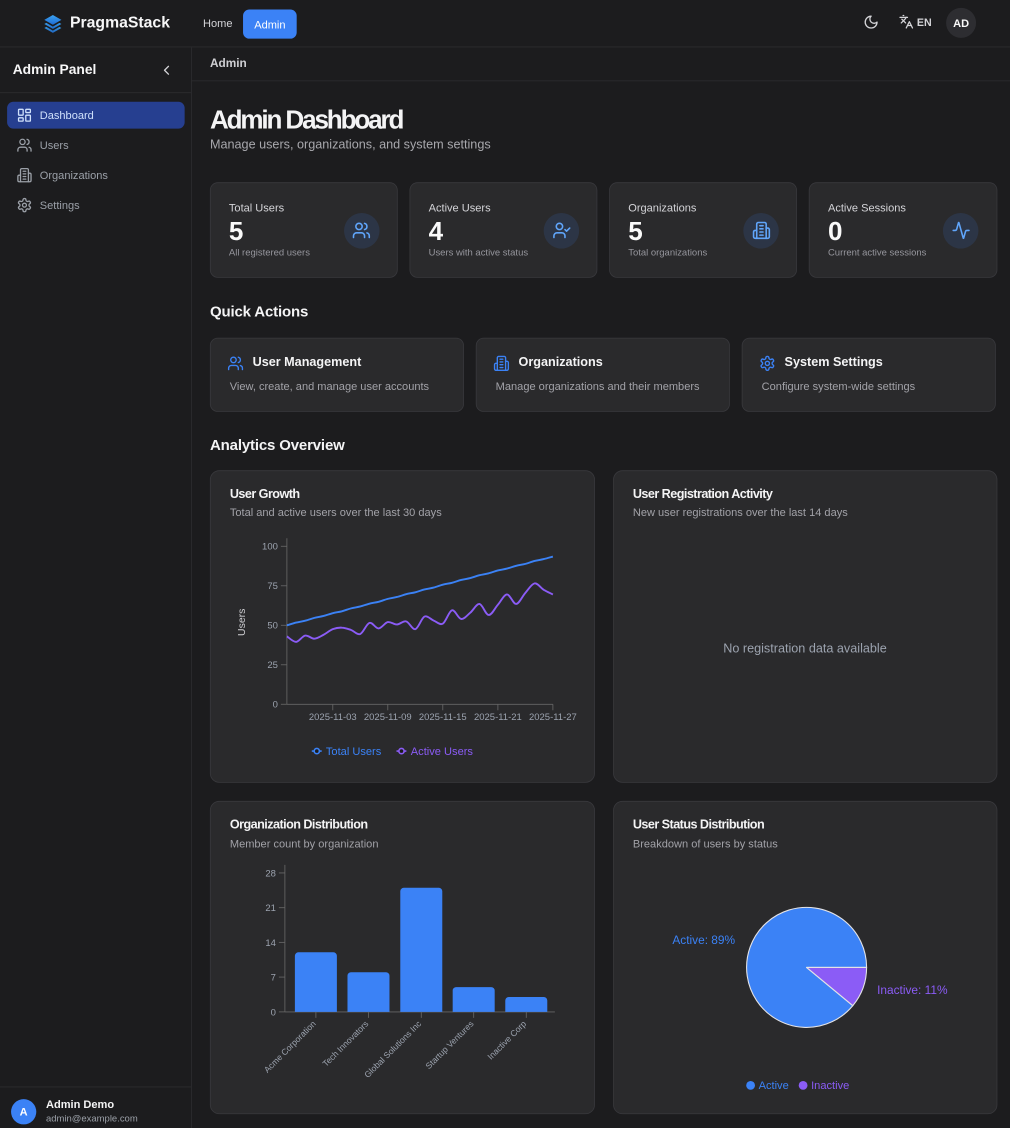  I want to click on svg-text: 28, so click(270, 873).